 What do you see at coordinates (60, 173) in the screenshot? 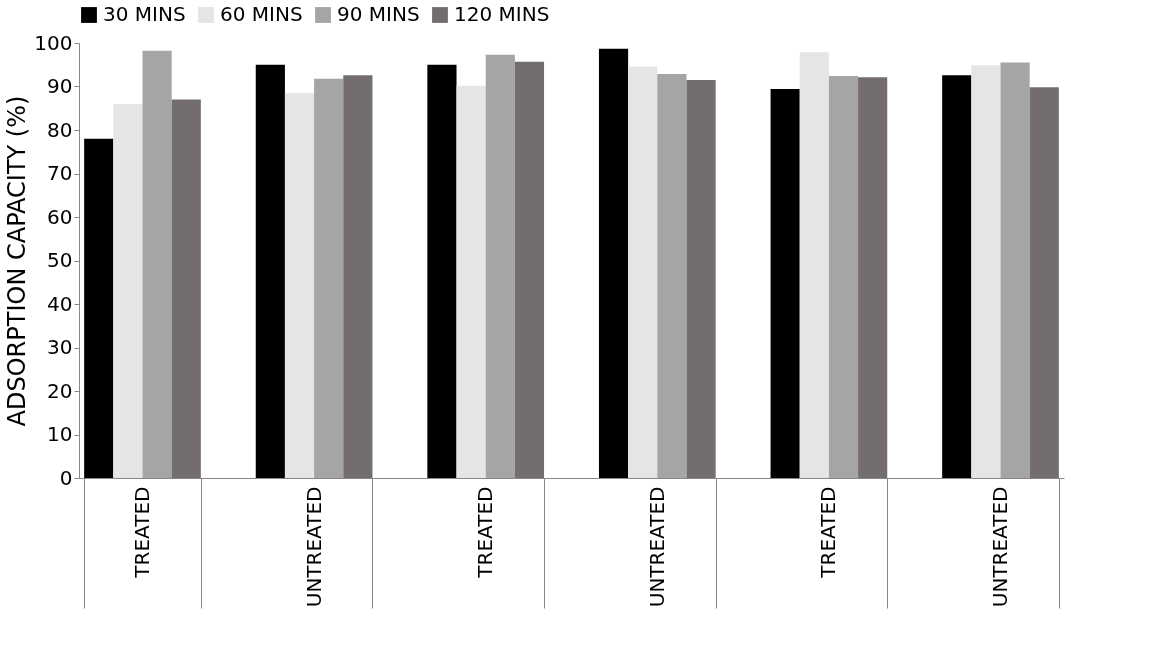
I see `y-tick-label: 70` at bounding box center [60, 173].